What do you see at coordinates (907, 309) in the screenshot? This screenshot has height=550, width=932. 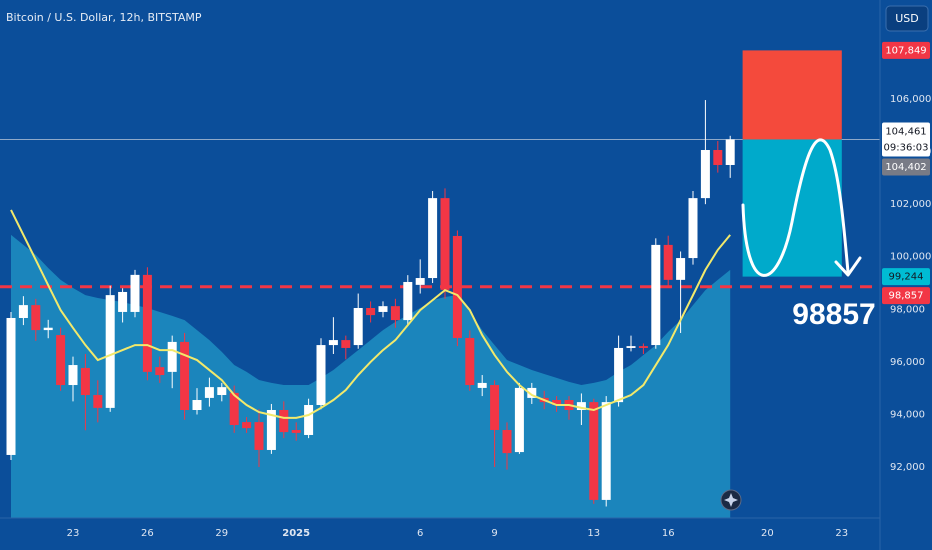 I see `y-tick-label: 98,000` at bounding box center [907, 309].